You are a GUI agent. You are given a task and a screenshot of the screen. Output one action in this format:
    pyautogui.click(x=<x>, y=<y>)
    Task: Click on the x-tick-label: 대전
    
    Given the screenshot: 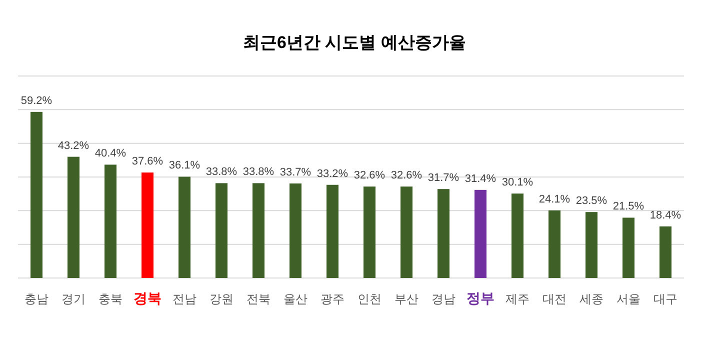 What is the action you would take?
    pyautogui.click(x=554, y=299)
    